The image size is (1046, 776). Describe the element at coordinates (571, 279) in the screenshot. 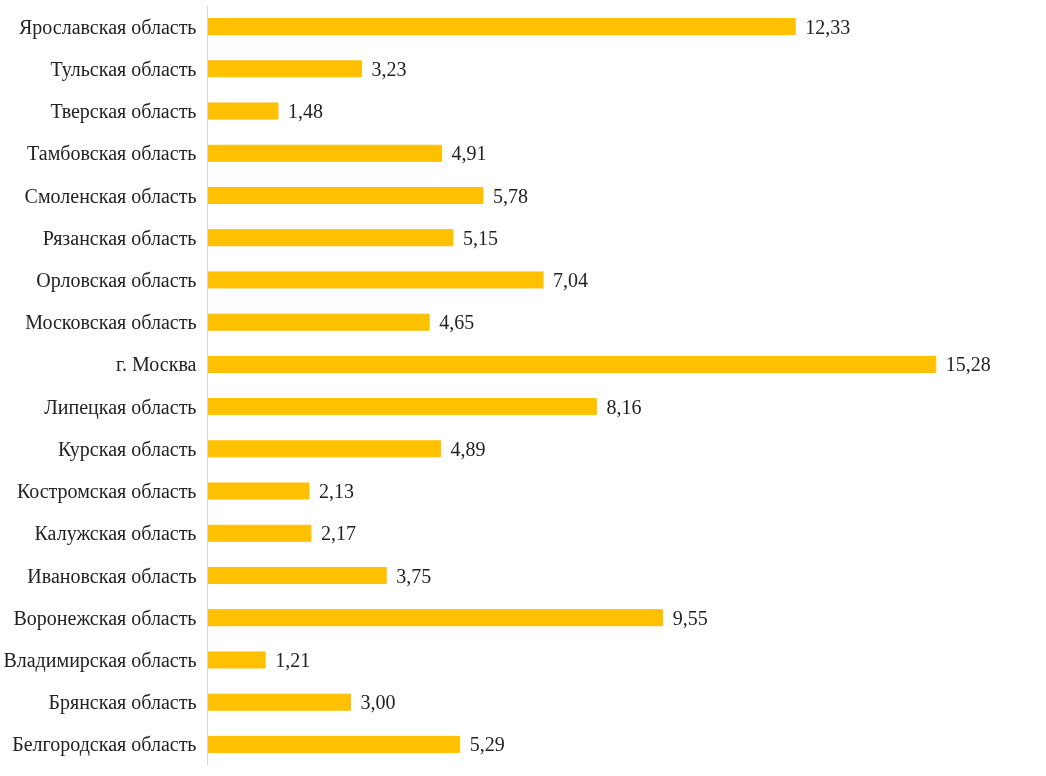

I see `data-label: 7,04` at that location.